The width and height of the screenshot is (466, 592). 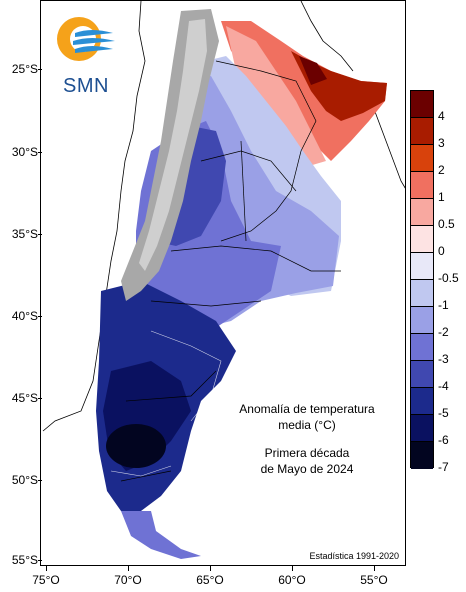 What do you see at coordinates (46, 580) in the screenshot?
I see `lon-label-75o: 75°O` at bounding box center [46, 580].